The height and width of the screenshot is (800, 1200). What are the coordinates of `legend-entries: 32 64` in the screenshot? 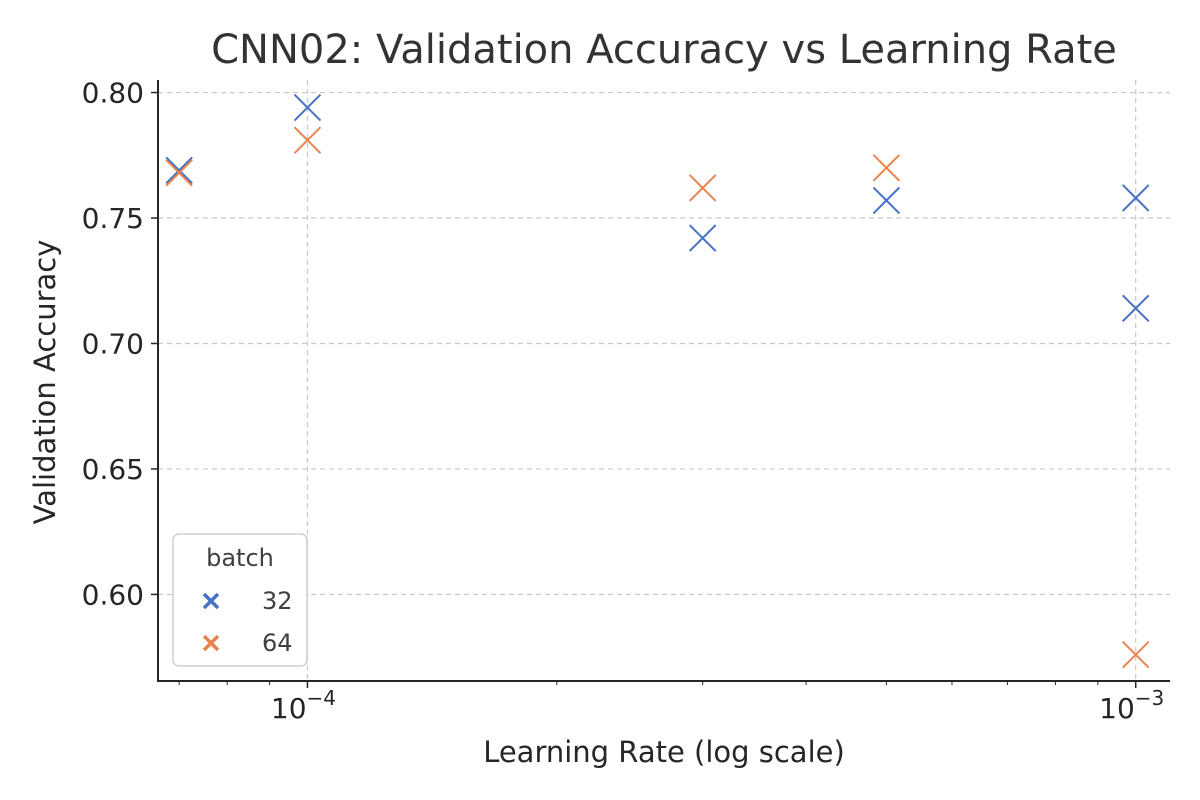 It's located at (247, 622).